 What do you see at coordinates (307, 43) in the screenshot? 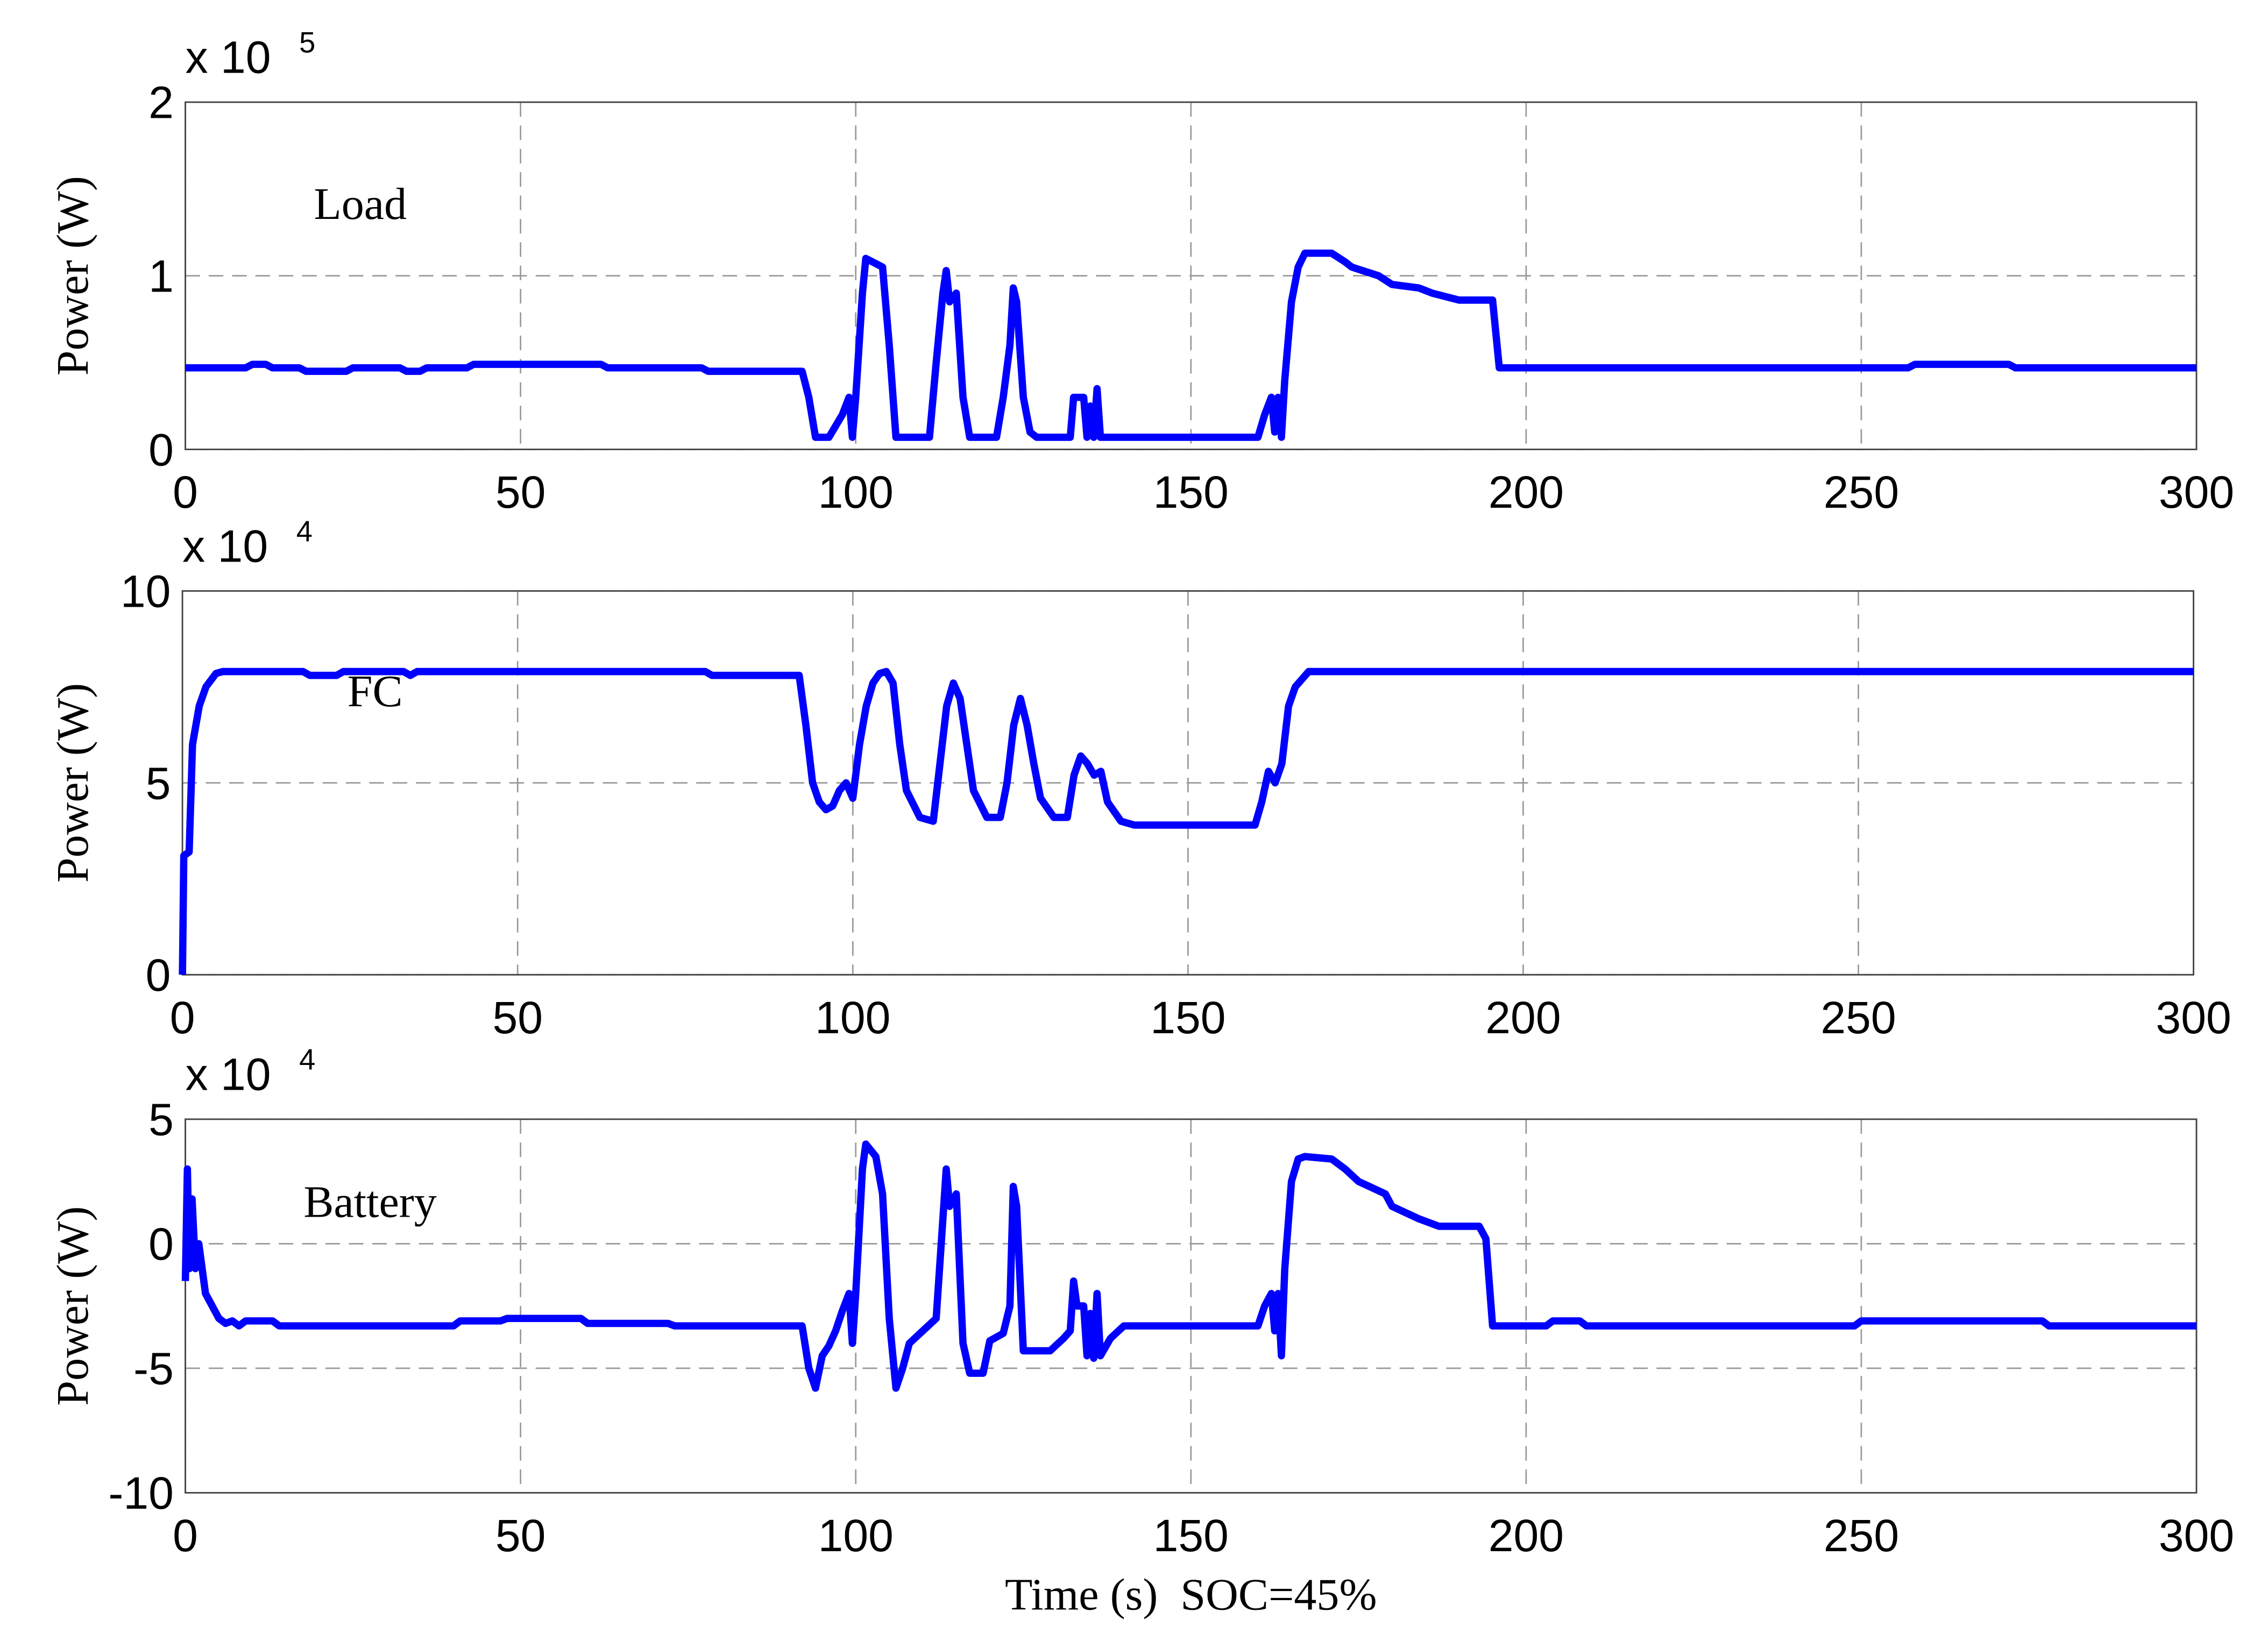
I see `axis-exponent: 5` at bounding box center [307, 43].